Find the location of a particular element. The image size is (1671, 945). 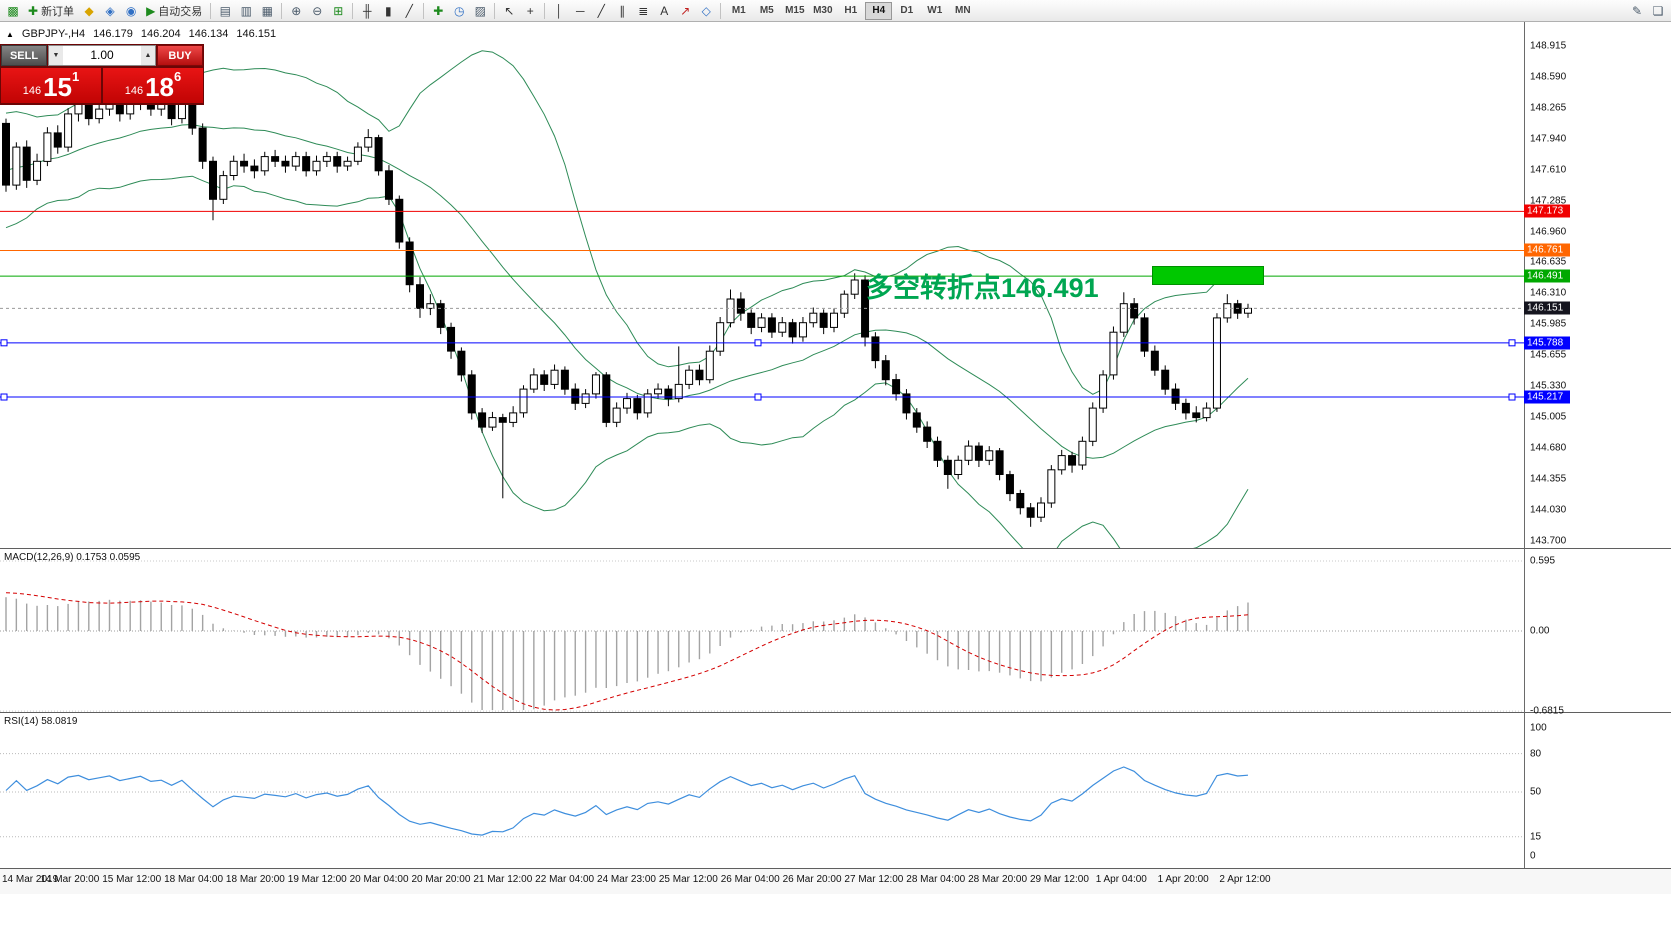

periods-button: ◷ is located at coordinates (459, 11).